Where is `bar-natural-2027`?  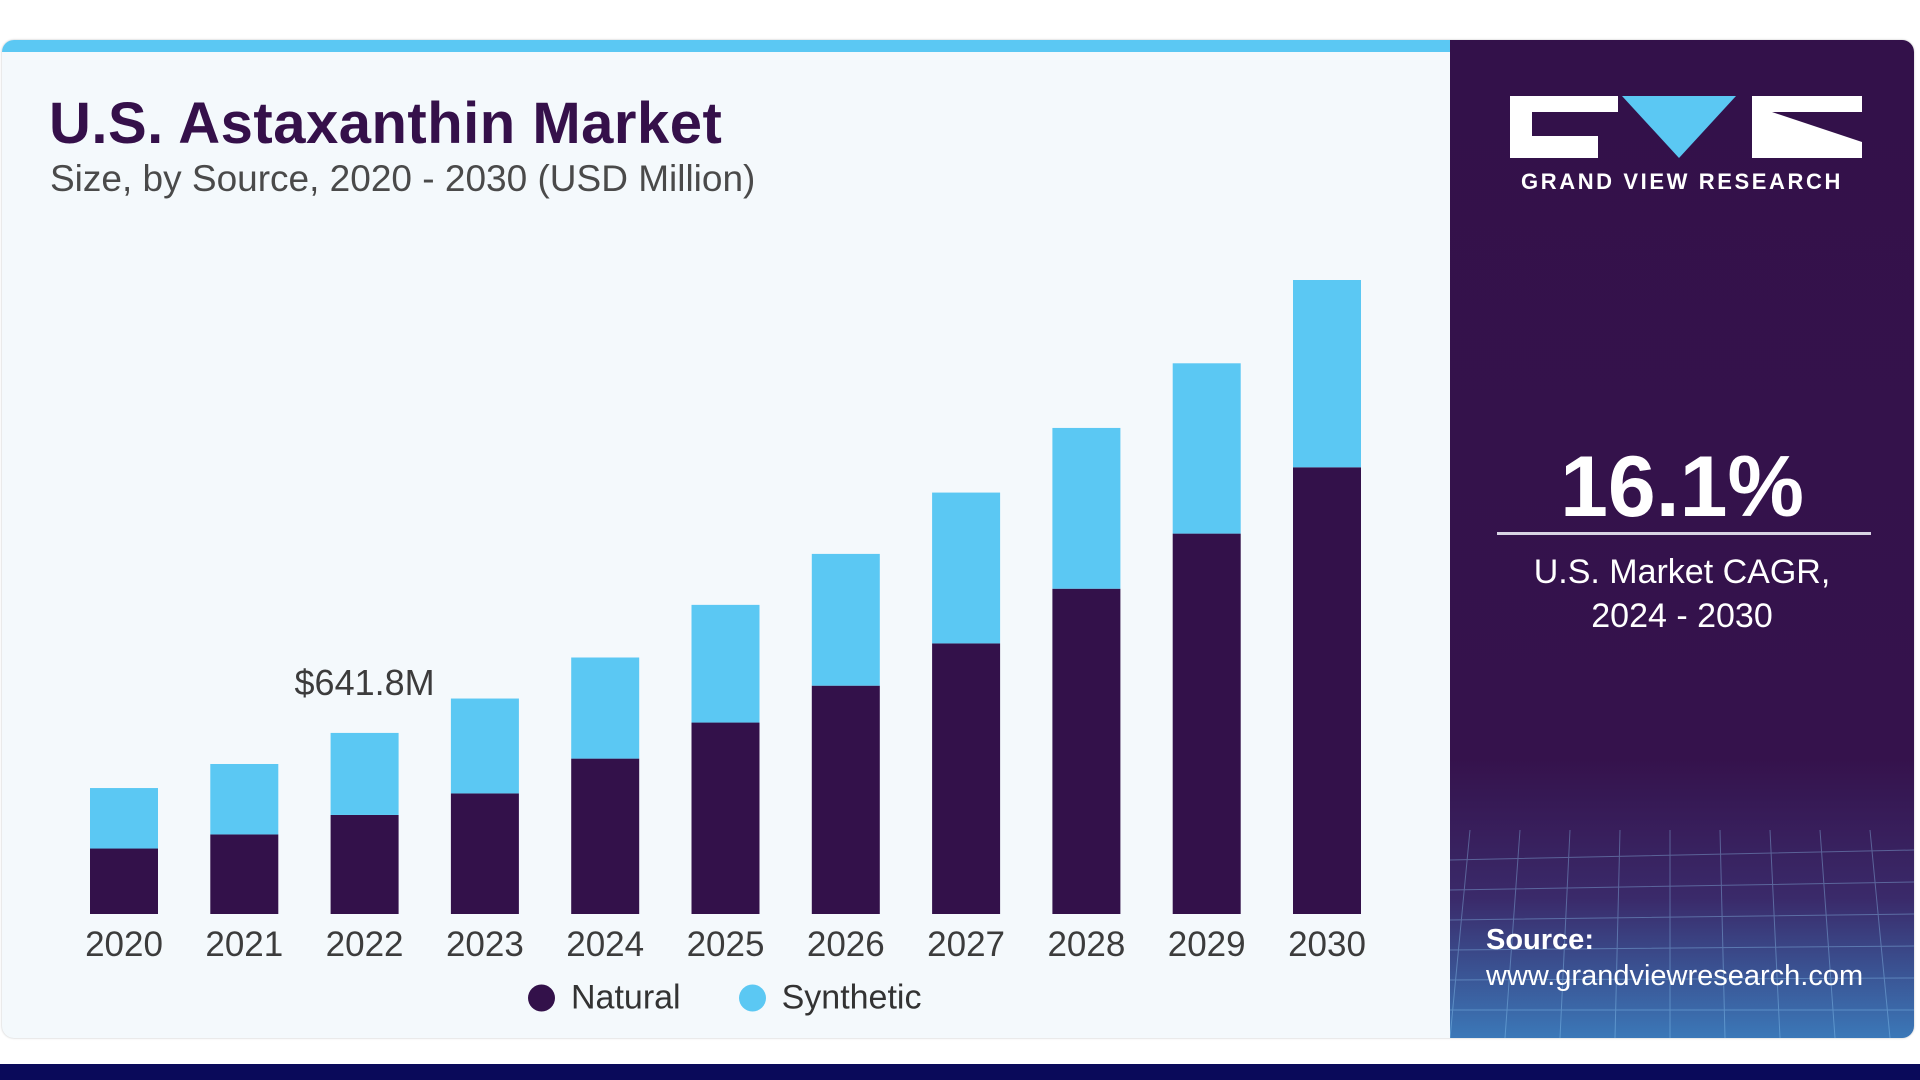
bar-natural-2027 is located at coordinates (966, 778).